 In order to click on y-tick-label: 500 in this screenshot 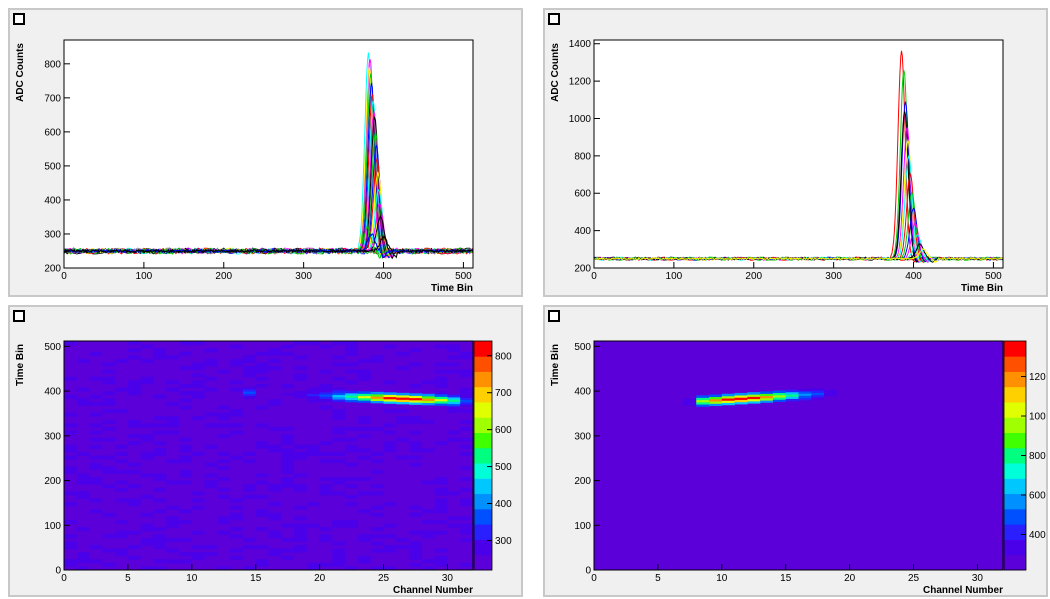, I will do `click(52, 166)`.